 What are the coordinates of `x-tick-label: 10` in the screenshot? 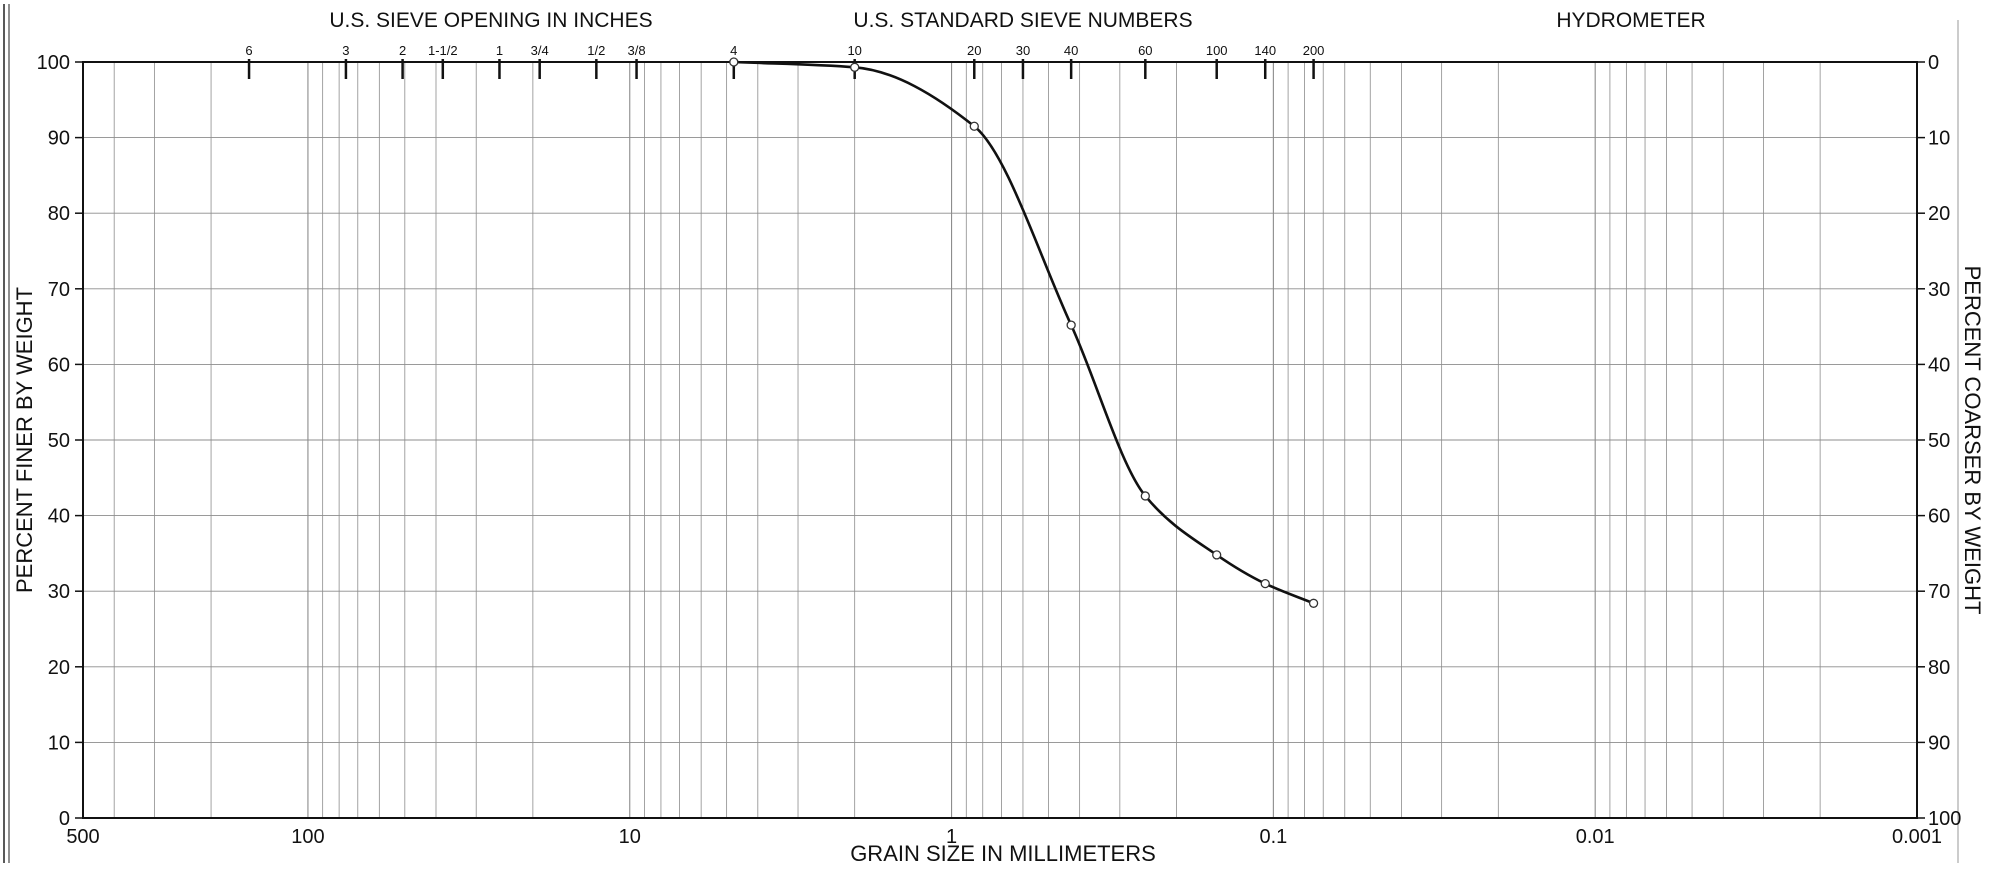 It's located at (630, 837).